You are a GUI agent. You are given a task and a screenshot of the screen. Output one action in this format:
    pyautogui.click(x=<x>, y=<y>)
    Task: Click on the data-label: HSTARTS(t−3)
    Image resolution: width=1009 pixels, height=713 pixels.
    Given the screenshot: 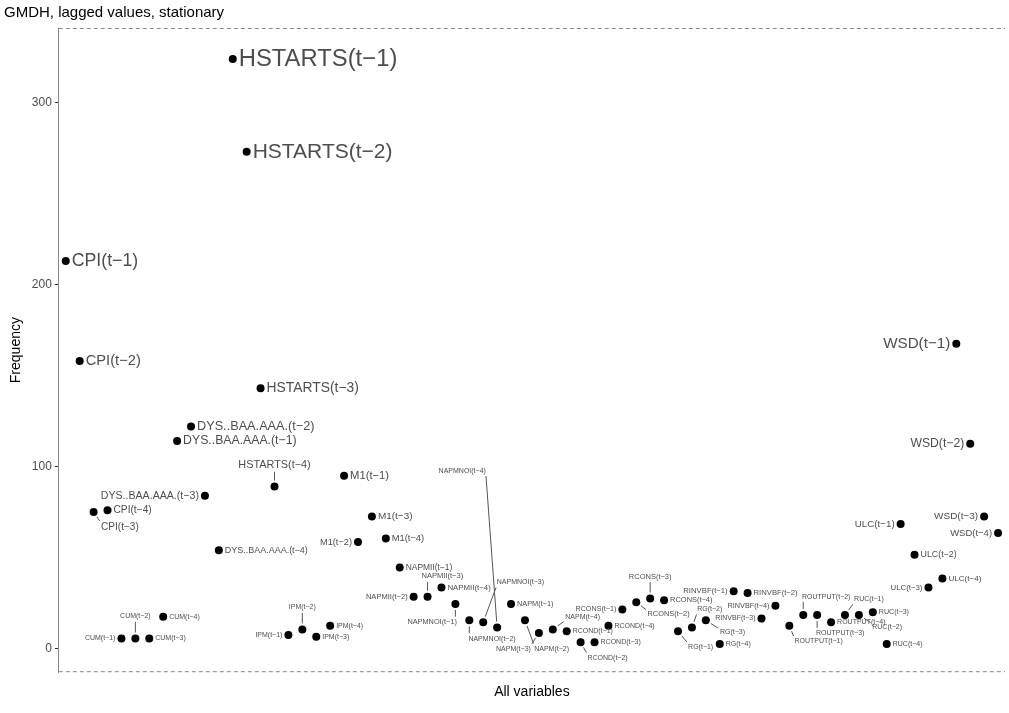 What is the action you would take?
    pyautogui.click(x=312, y=387)
    